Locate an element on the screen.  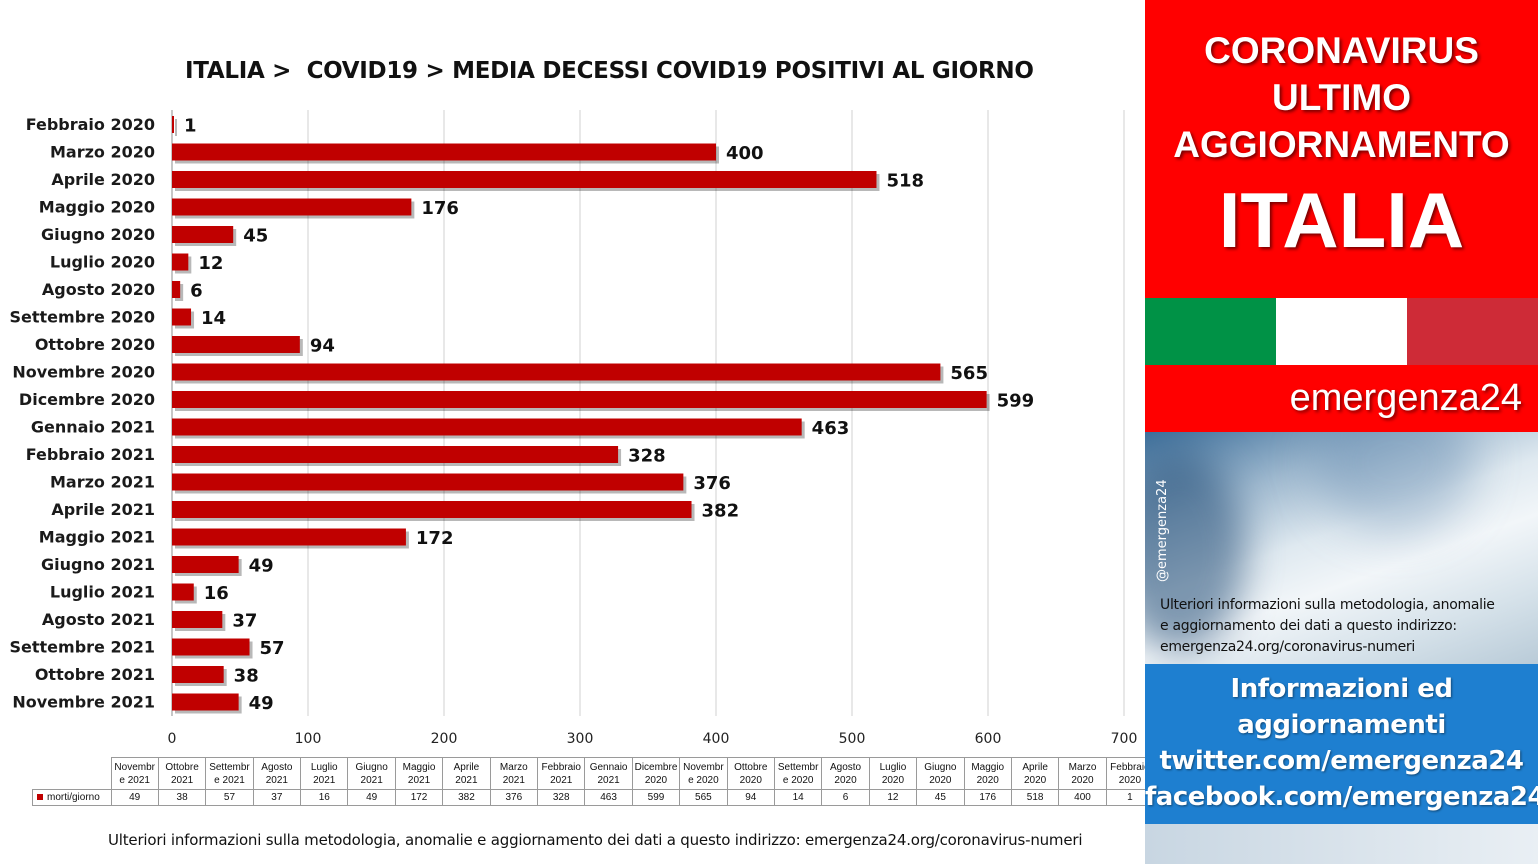
table-header-cell: Maggio 2020 is located at coordinates (987, 773).